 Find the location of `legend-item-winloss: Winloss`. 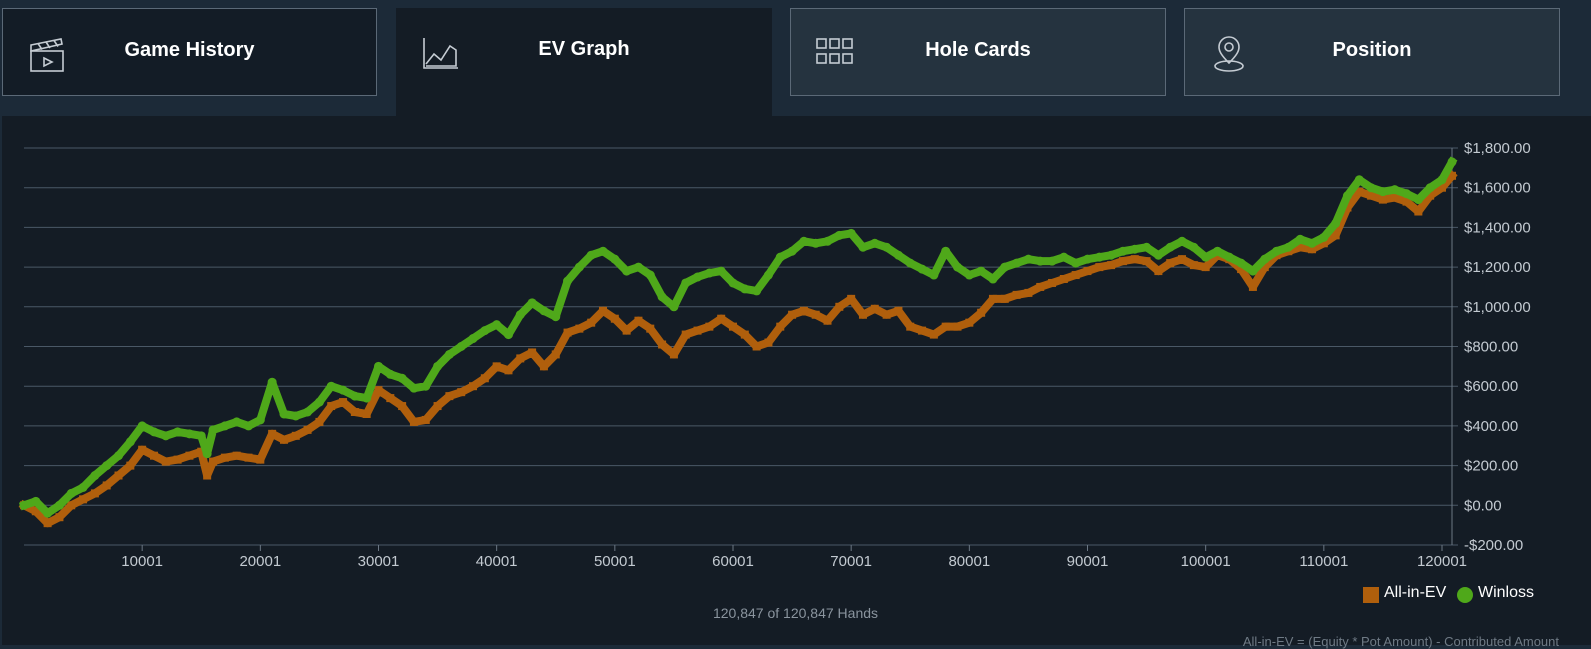

legend-item-winloss: Winloss is located at coordinates (1501, 594).